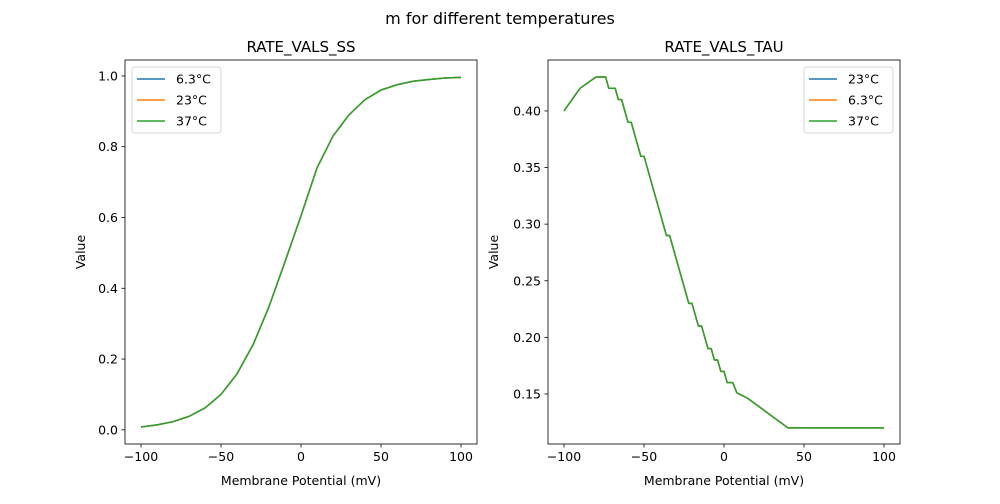 This screenshot has height=504, width=1000. Describe the element at coordinates (108, 288) in the screenshot. I see `y-tick-label: 0.4` at that location.